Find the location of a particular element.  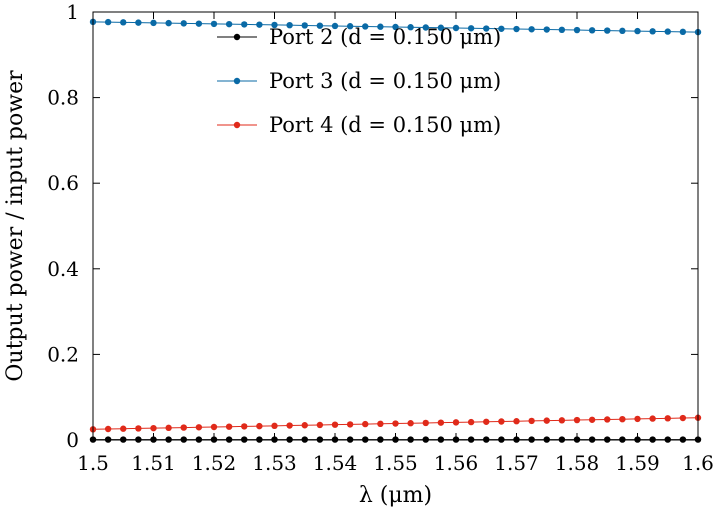

y-axis-title: Output power / input power is located at coordinates (15, 226).